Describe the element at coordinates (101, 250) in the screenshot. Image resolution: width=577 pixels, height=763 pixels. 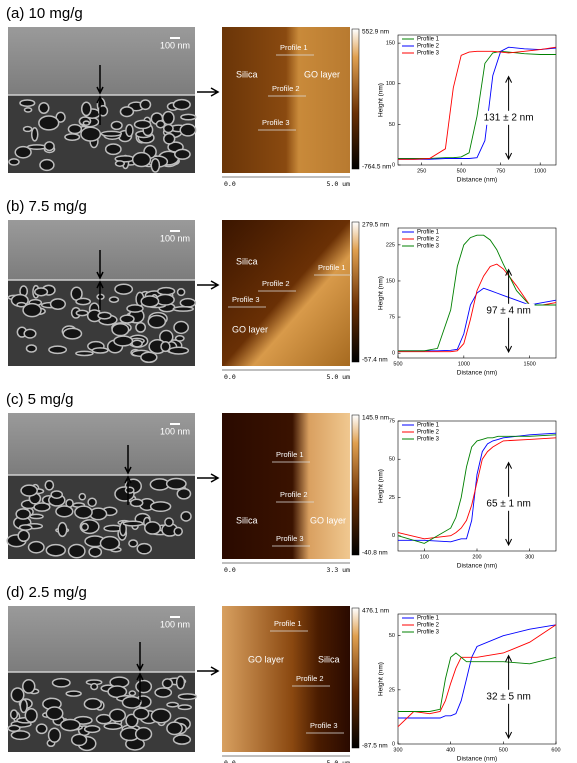
I see `sem-top-layer` at that location.